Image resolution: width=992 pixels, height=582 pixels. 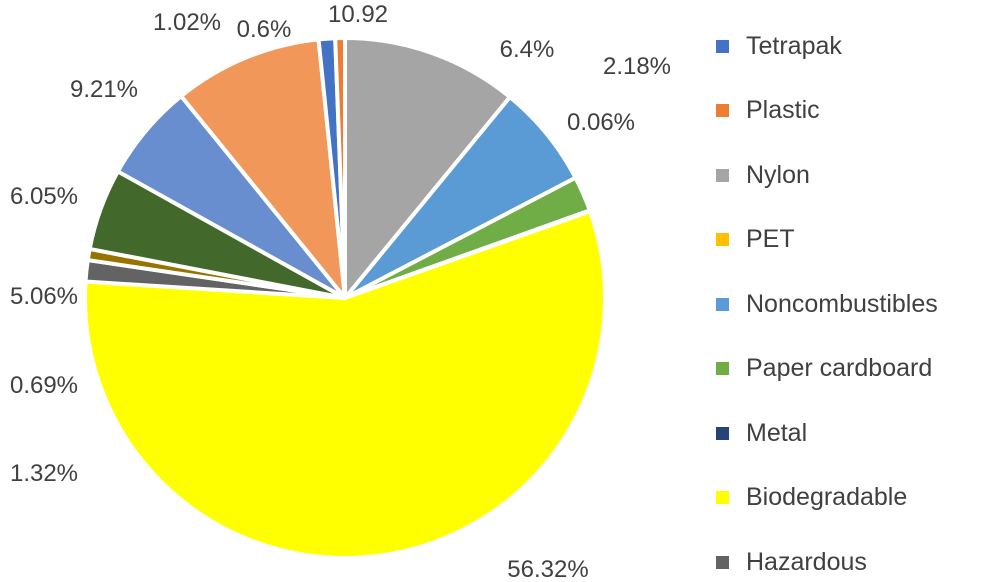 I want to click on data-label-4: 0.06%, so click(x=601, y=122).